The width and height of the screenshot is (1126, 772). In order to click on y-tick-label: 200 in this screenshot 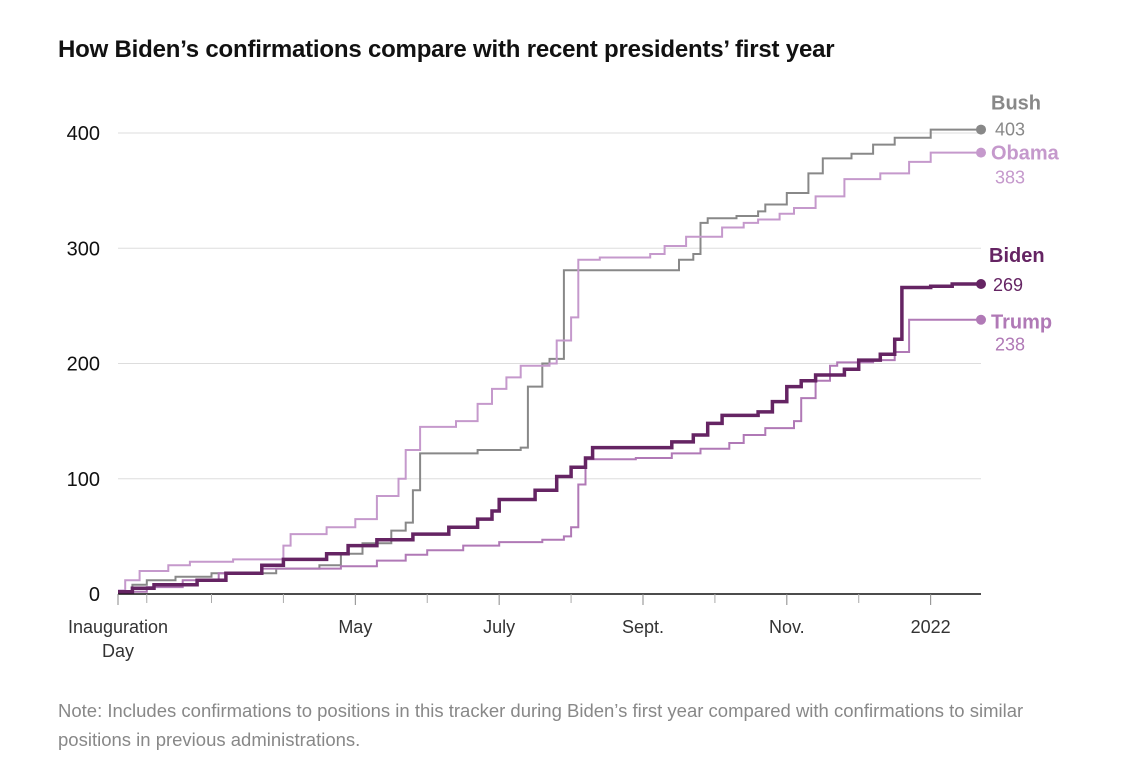, I will do `click(83, 365)`.